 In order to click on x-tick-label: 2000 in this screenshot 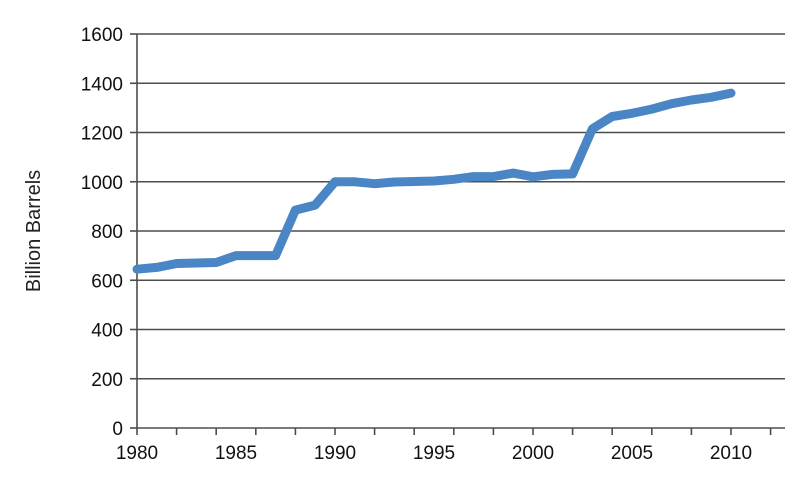, I will do `click(533, 453)`.